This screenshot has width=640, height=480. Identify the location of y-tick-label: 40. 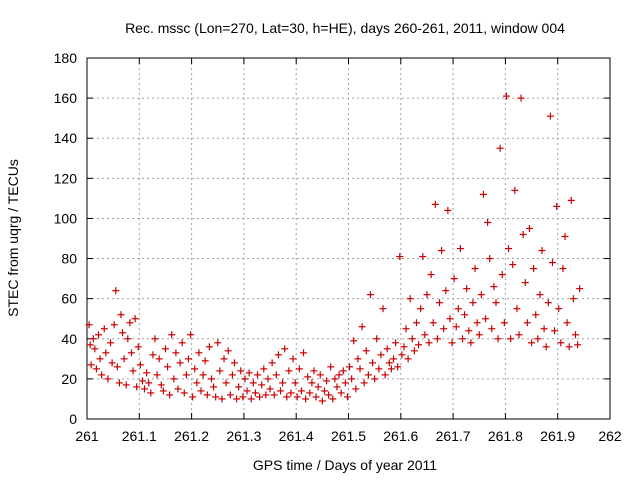
(69, 339).